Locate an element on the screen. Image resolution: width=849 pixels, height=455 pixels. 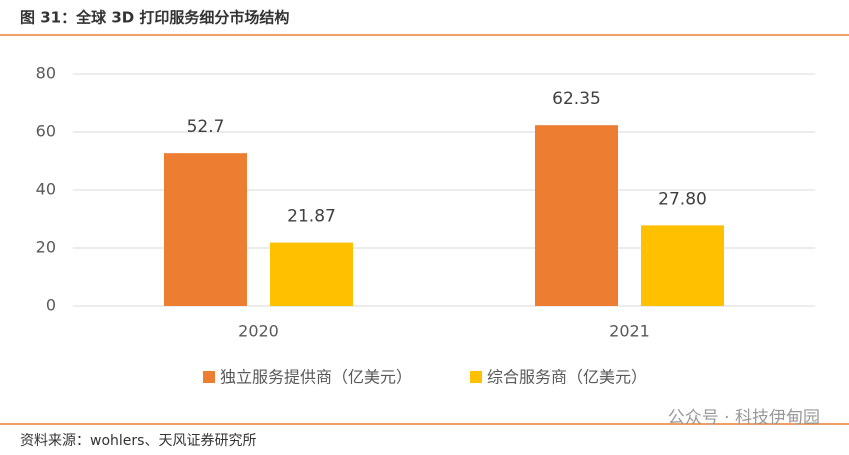
y-tick-label: 80 is located at coordinates (46, 73).